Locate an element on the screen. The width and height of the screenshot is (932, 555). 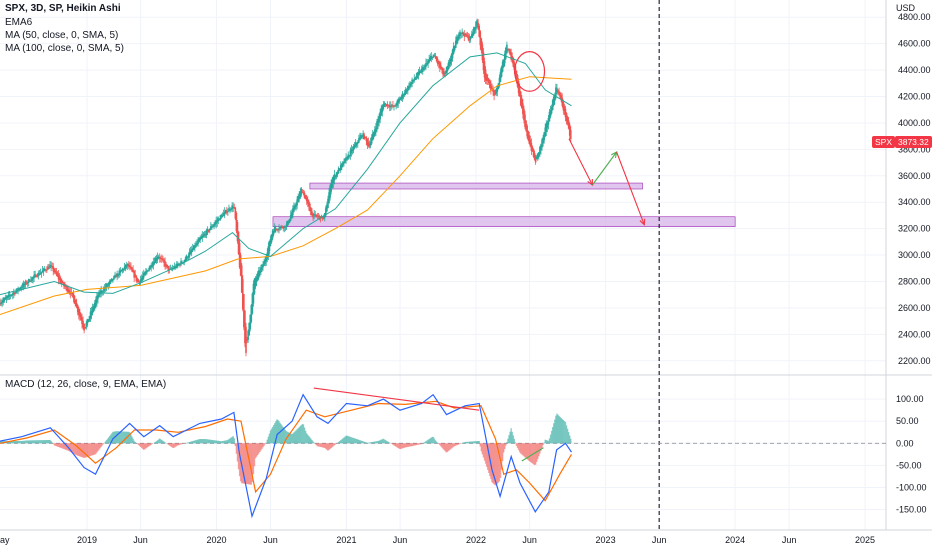
price-tick-label: 4400.00 is located at coordinates (914, 70).